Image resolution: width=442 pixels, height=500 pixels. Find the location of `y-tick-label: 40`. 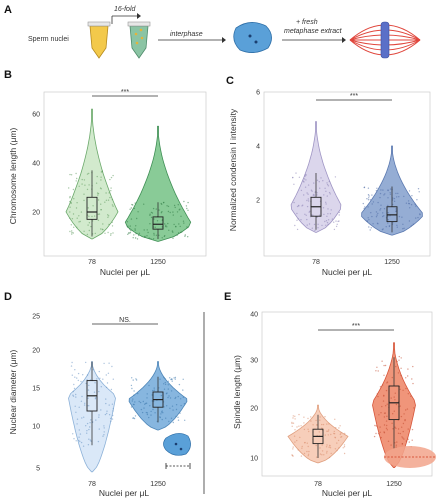

y-tick-label: 40 is located at coordinates (36, 164).